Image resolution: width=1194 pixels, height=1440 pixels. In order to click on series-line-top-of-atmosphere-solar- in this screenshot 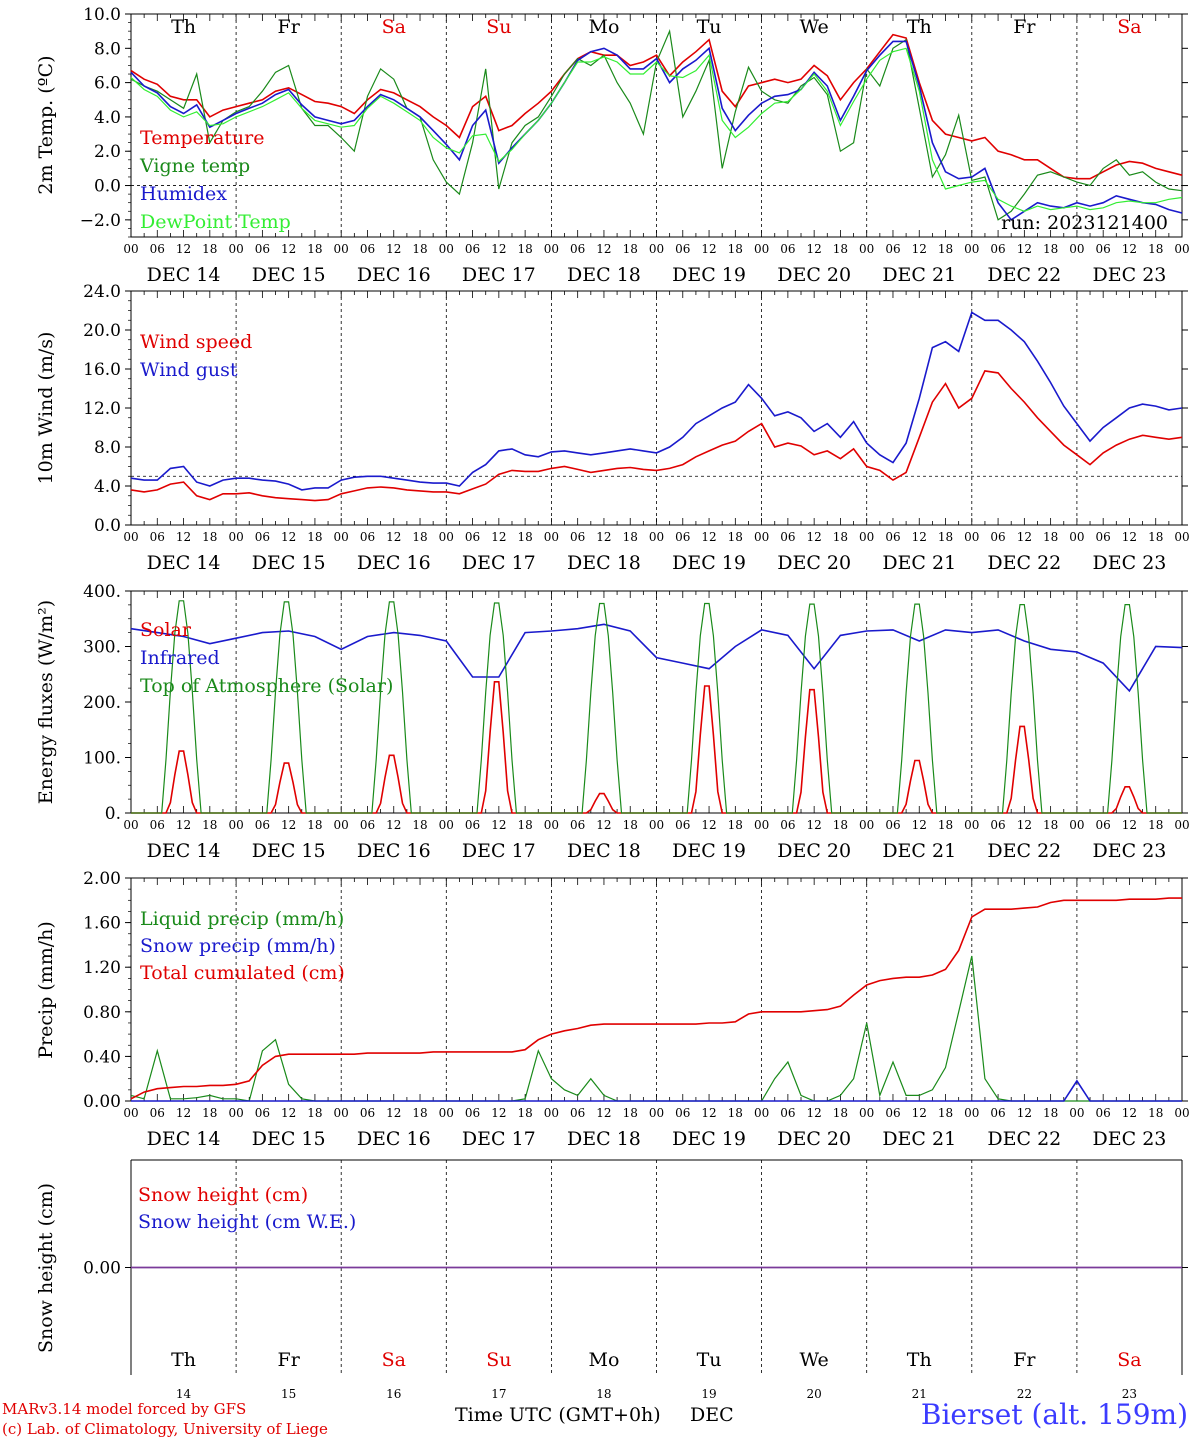, I will do `click(656, 707)`.